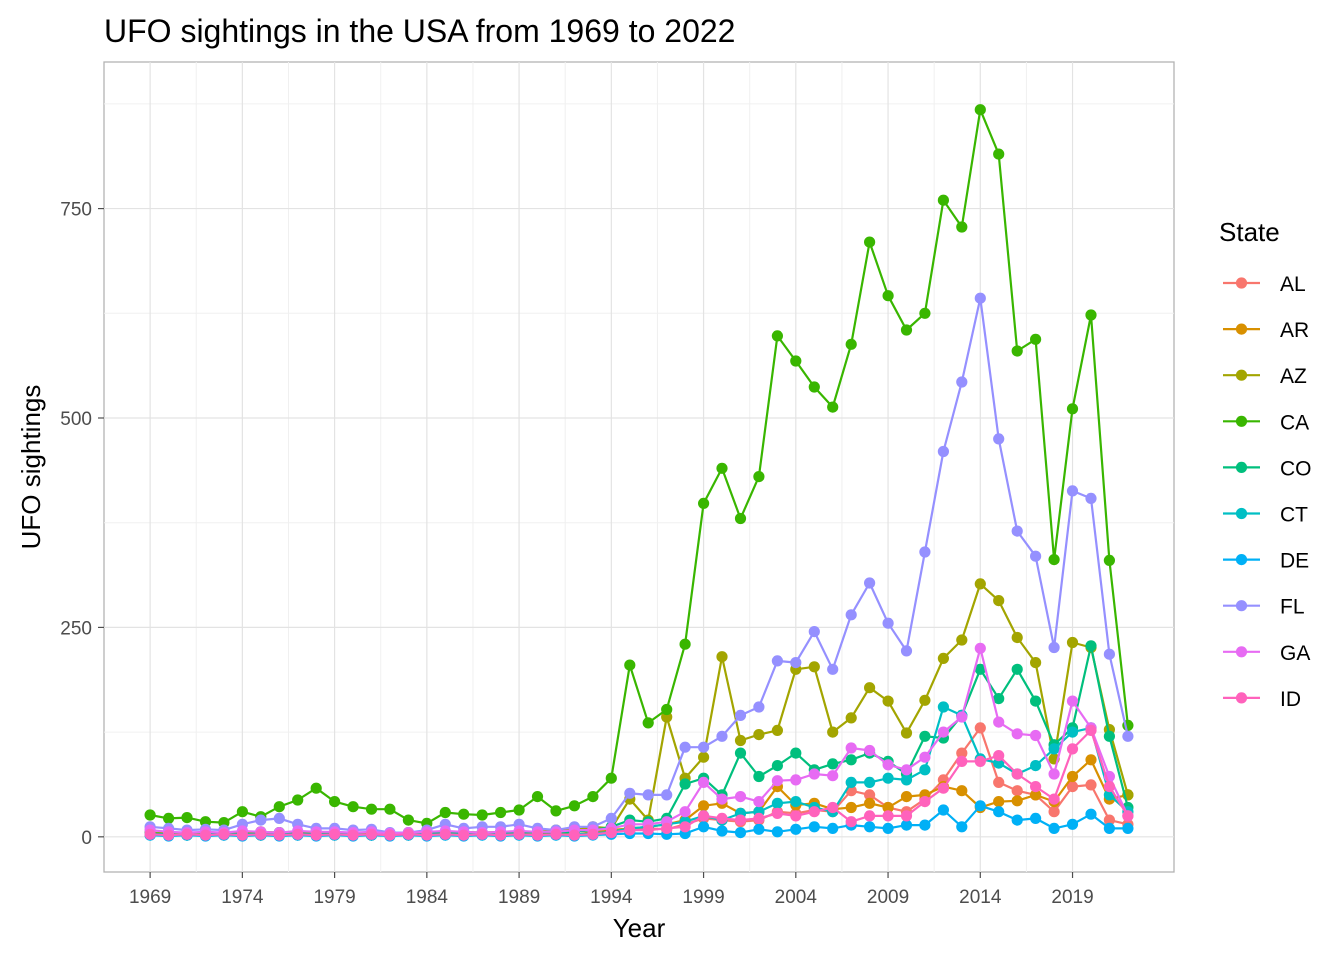  What do you see at coordinates (1266, 561) in the screenshot?
I see `legend-item-de: DE` at bounding box center [1266, 561].